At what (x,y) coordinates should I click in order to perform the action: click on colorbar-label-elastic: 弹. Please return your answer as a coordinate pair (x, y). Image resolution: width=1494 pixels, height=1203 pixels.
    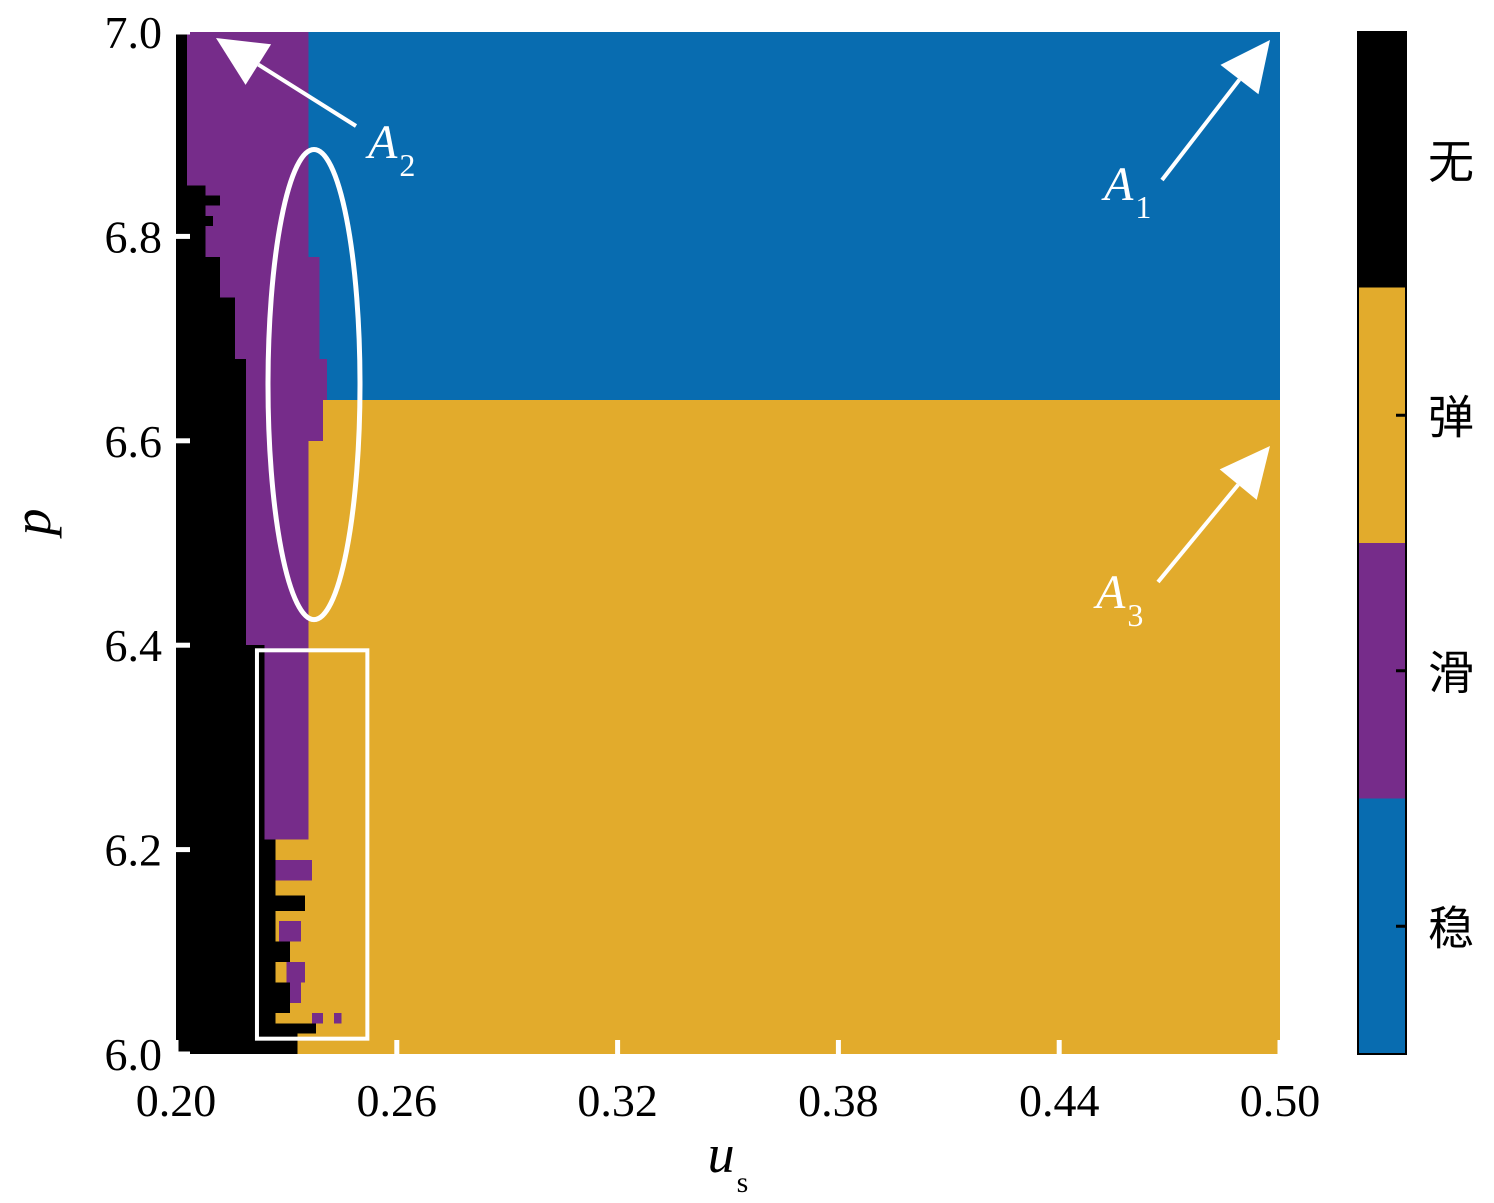
    Looking at the image, I should click on (1451, 417).